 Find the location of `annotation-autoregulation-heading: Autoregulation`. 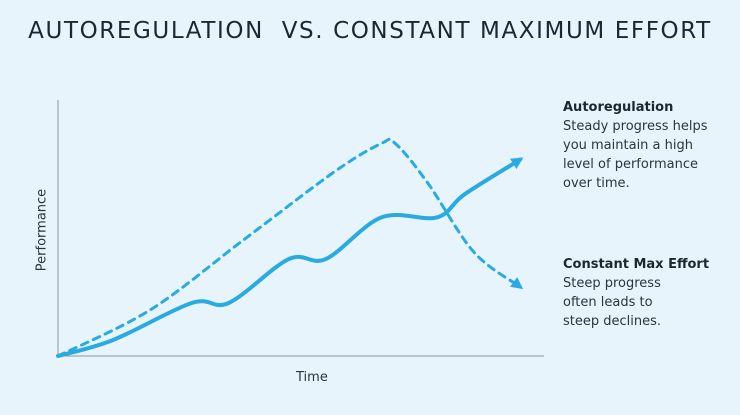

annotation-autoregulation-heading: Autoregulation is located at coordinates (618, 107).